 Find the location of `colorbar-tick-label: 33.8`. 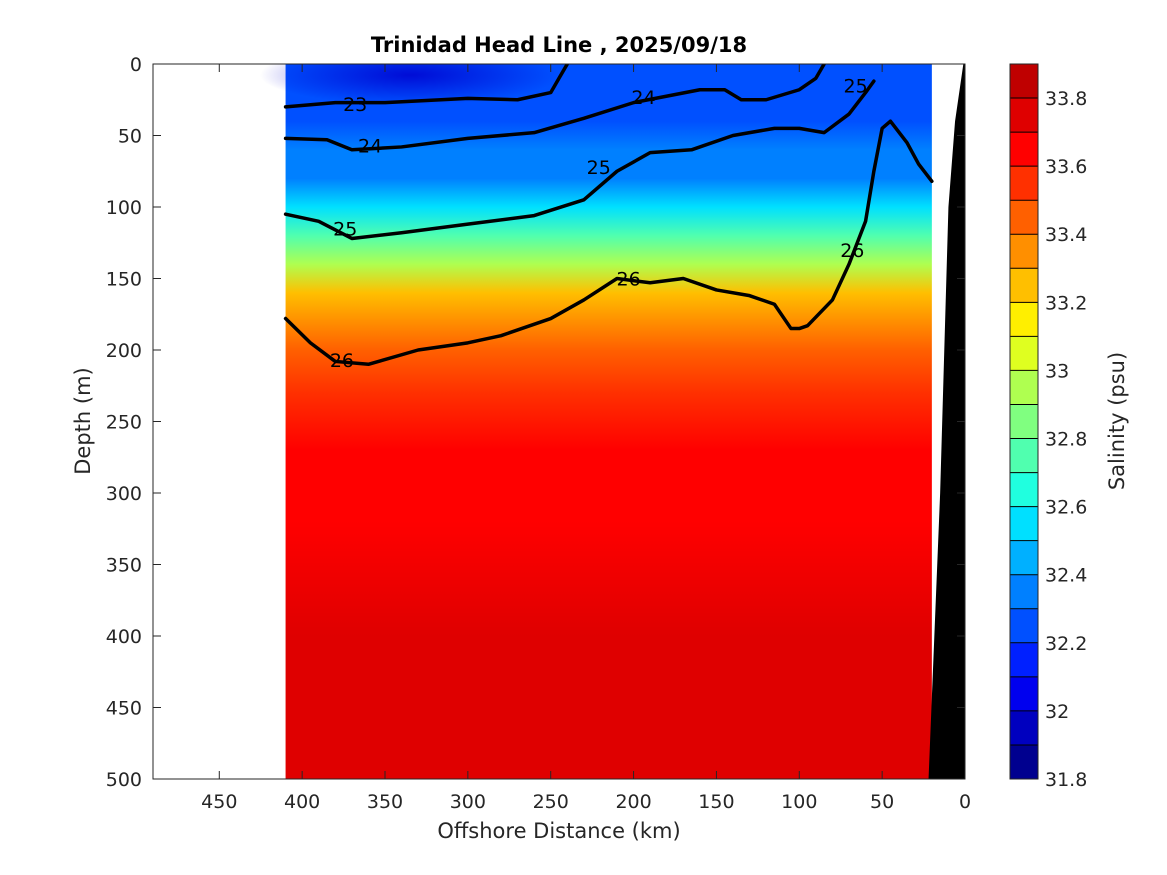

colorbar-tick-label: 33.8 is located at coordinates (1066, 99).